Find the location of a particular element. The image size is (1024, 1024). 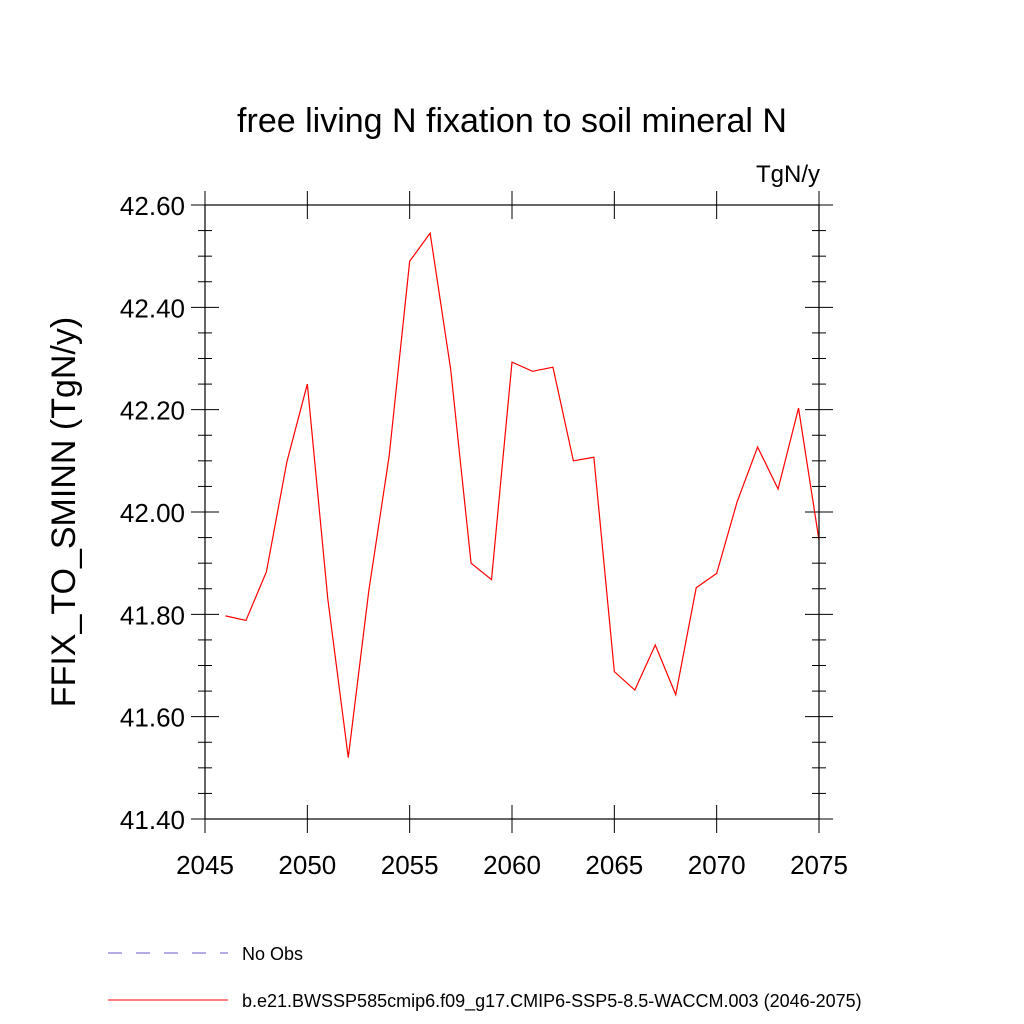

x-tick-labels: 2045 2050 2055 2060 2065 2070 2075 is located at coordinates (512, 865).